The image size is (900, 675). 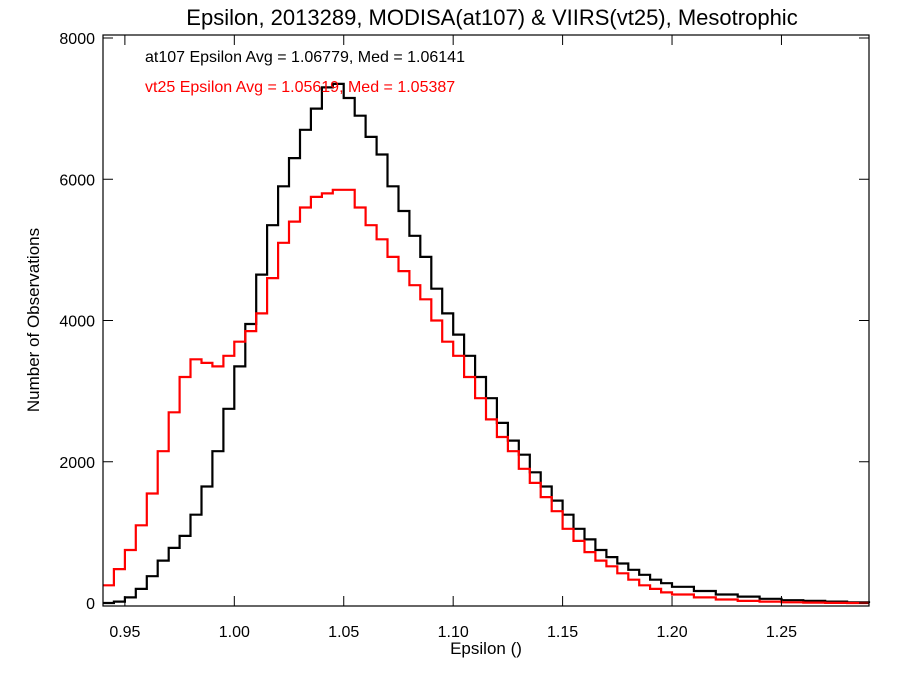 What do you see at coordinates (77, 463) in the screenshot?
I see `y-tick-label: 2000` at bounding box center [77, 463].